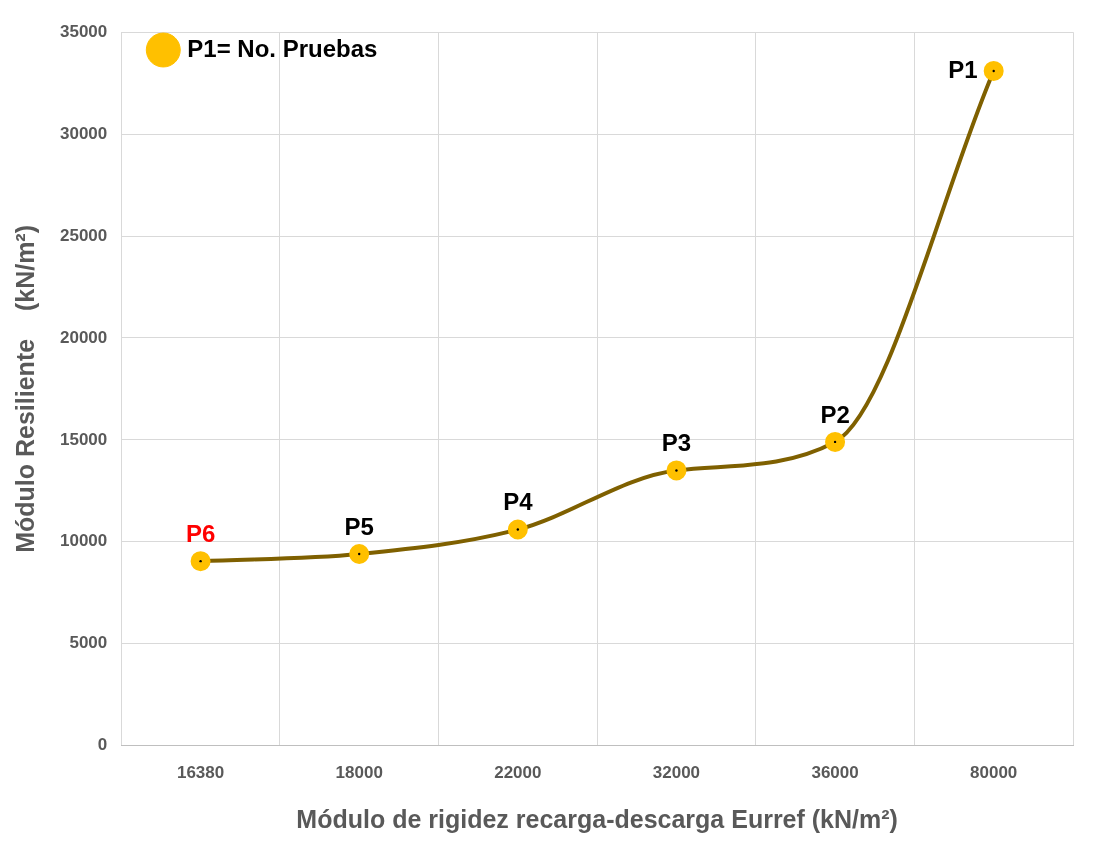 This screenshot has height=852, width=1105. Describe the element at coordinates (24, 389) in the screenshot. I see `y-axis-title: Módulo Resiliente (kN/m²)` at that location.